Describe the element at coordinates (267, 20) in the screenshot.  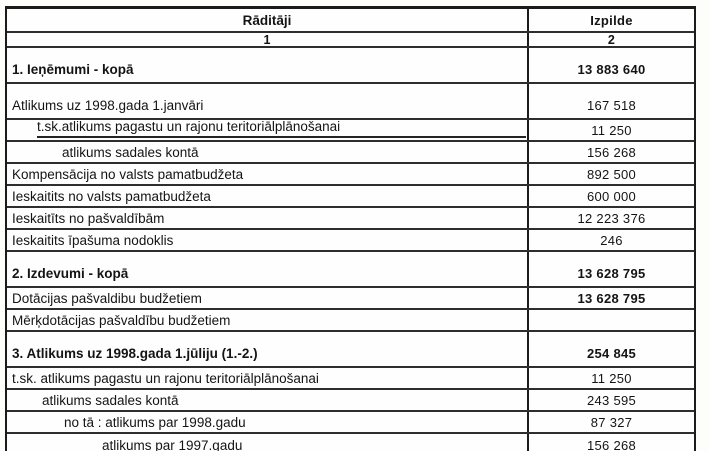
I see `column-header-raditaji: Rāditāji` at that location.